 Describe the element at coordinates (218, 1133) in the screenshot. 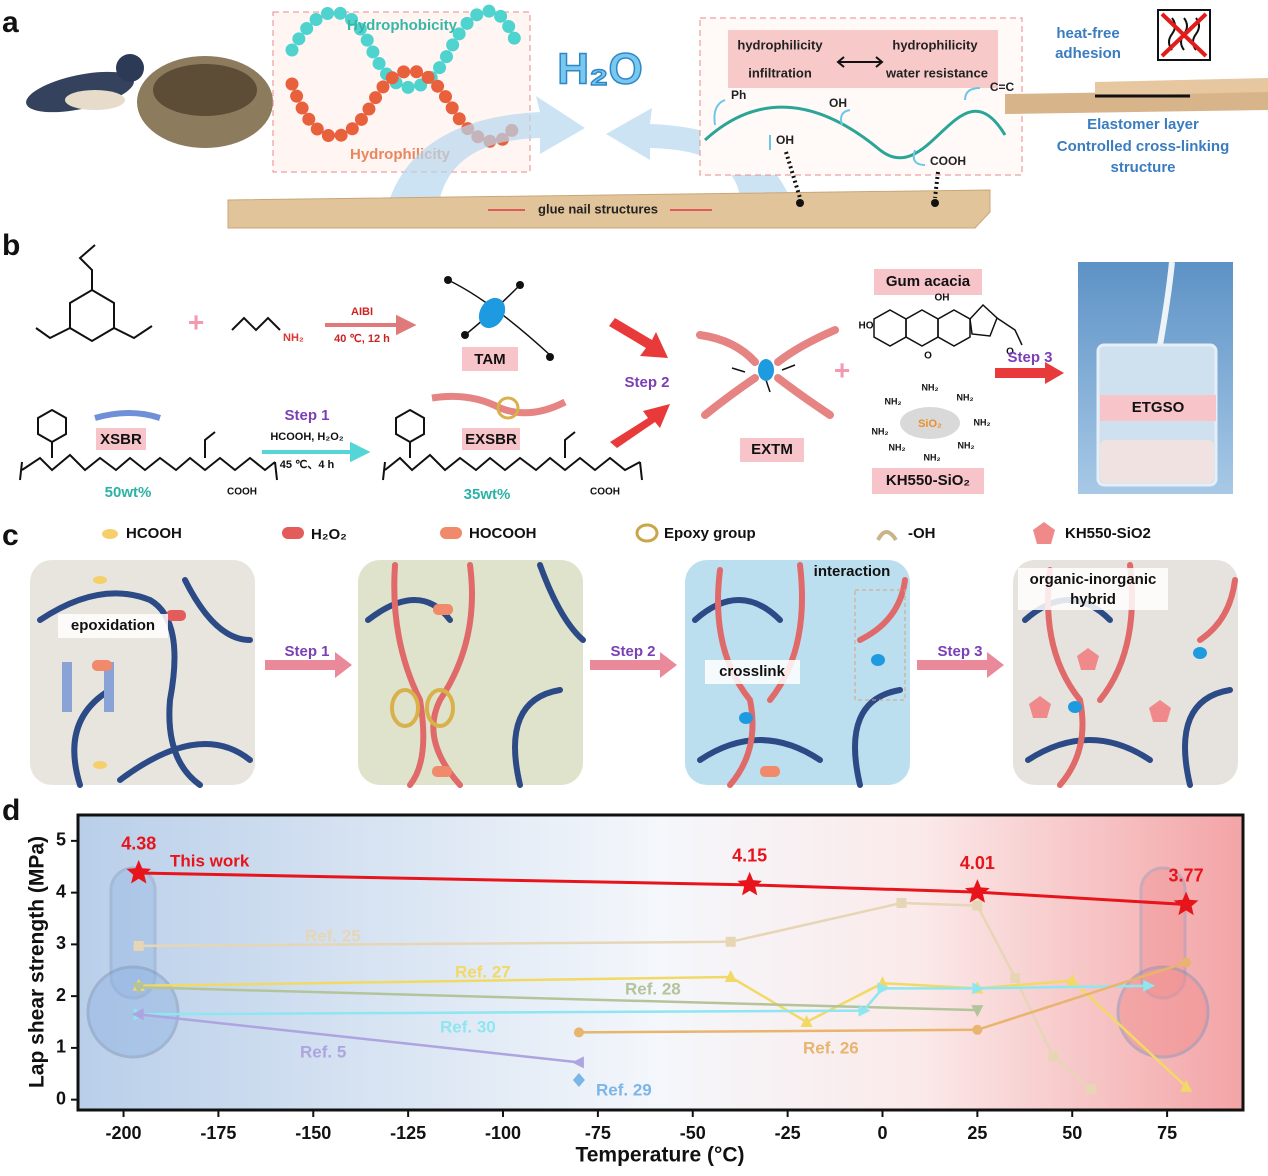

I see `x-tick-label: -175` at that location.